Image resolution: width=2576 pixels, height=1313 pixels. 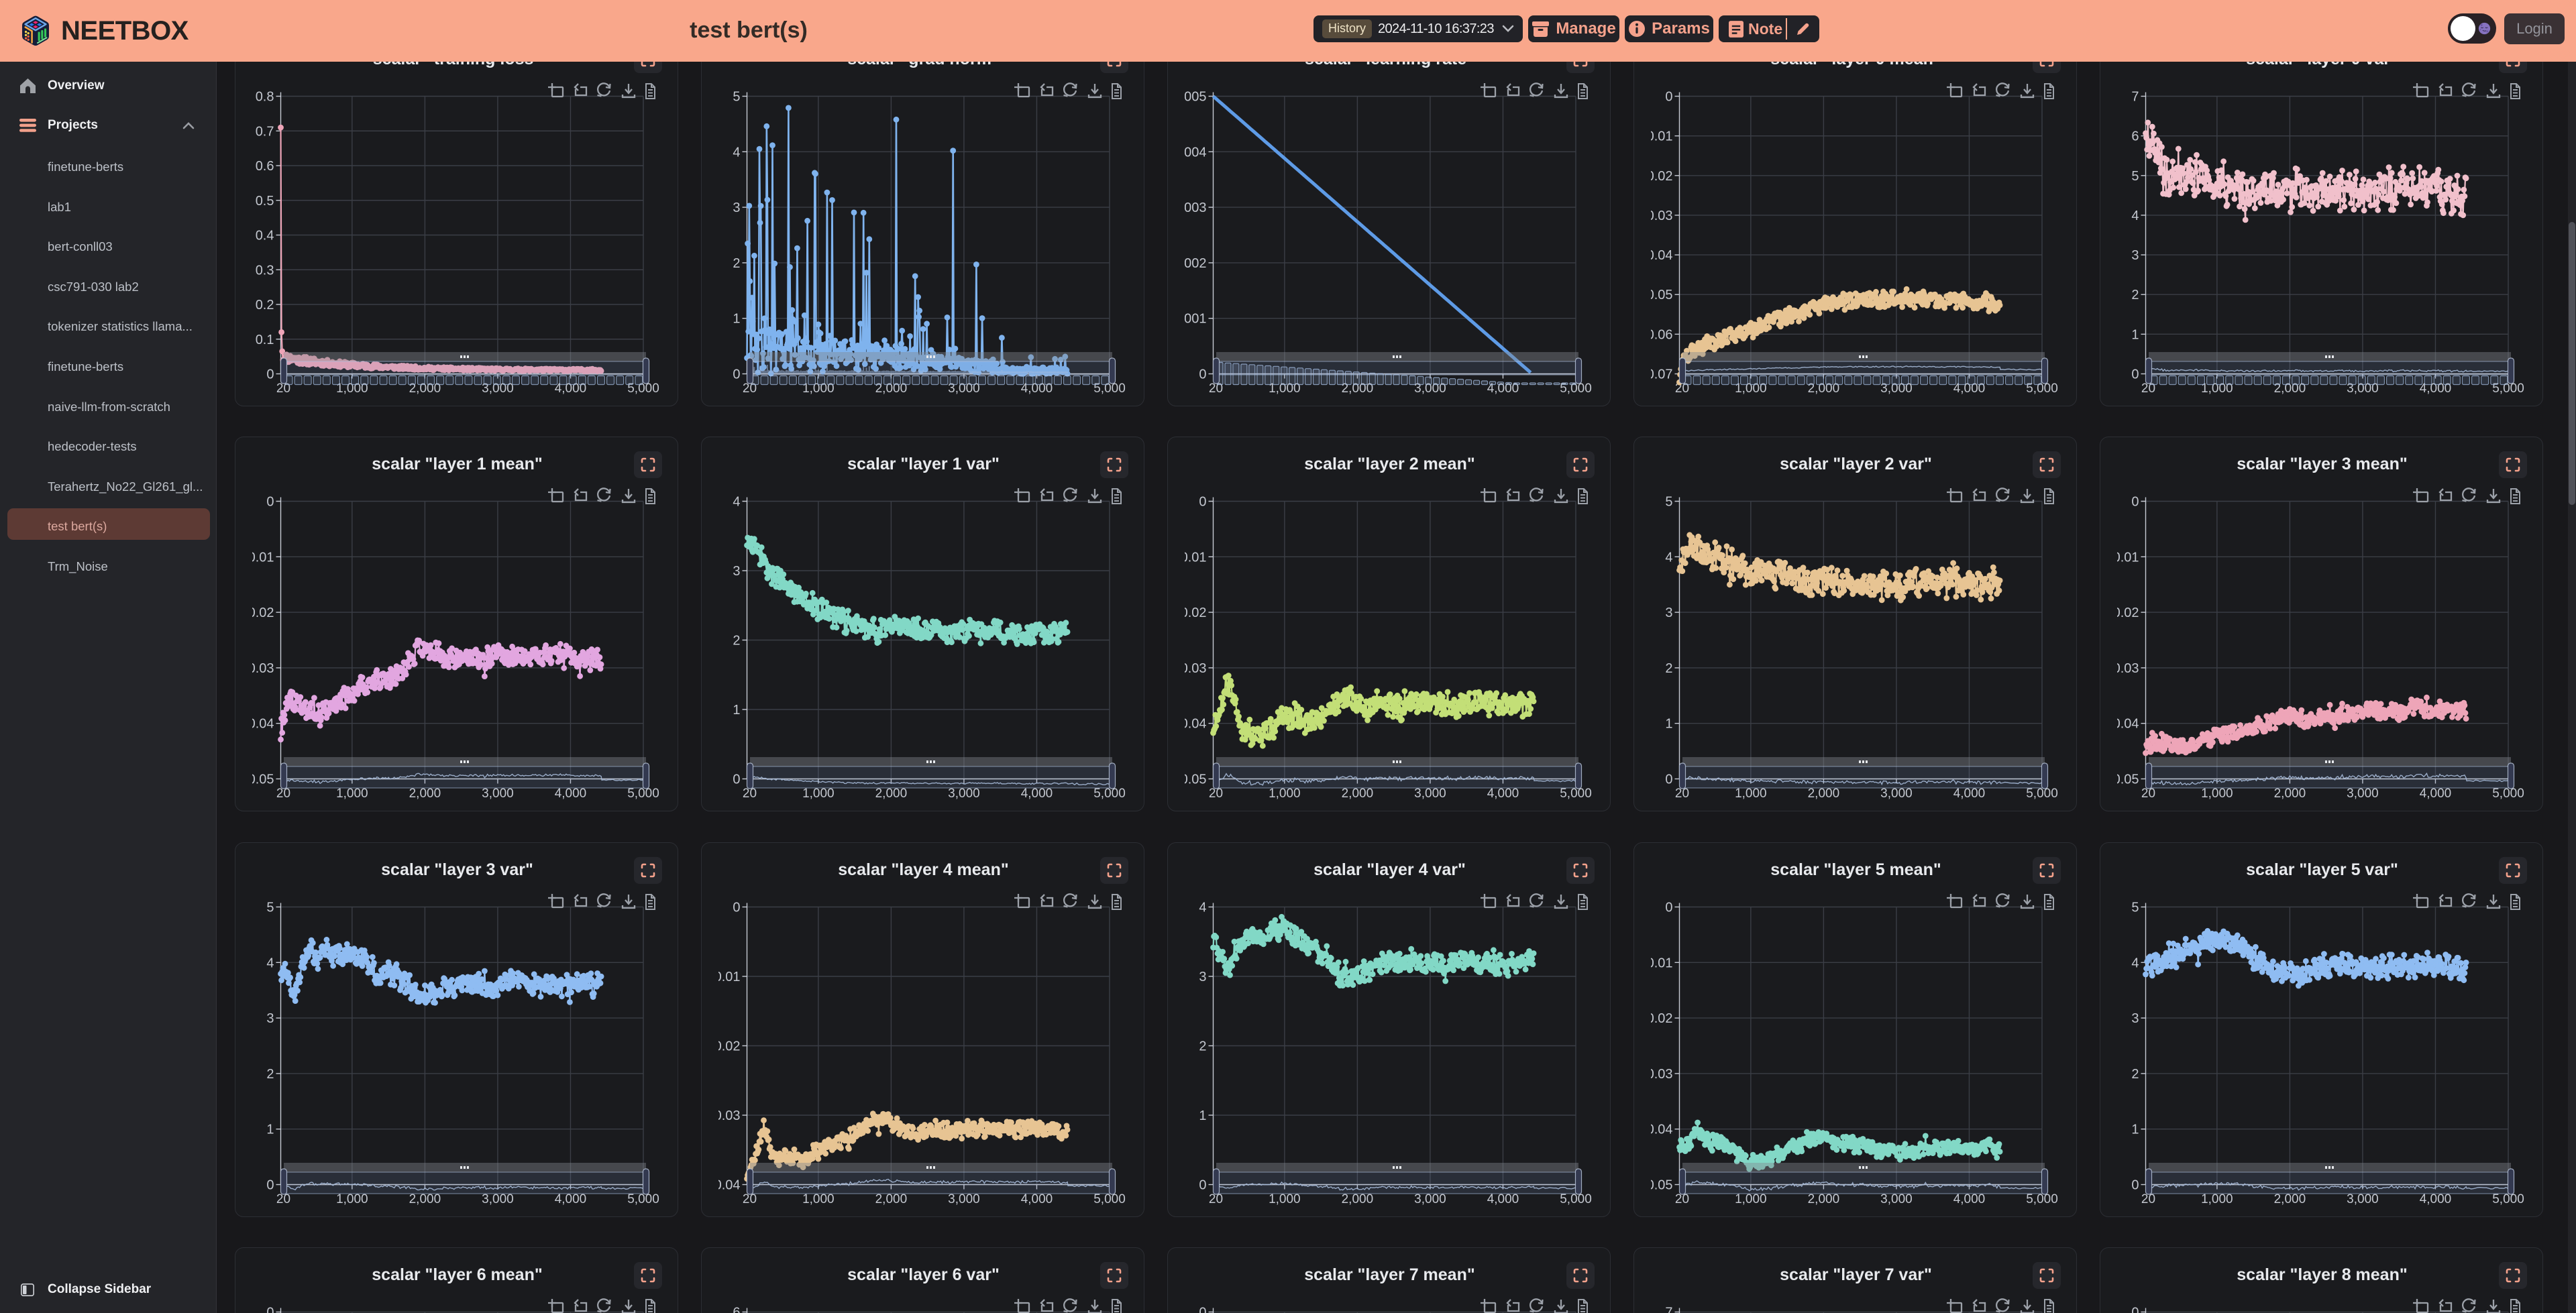 What do you see at coordinates (265, 270) in the screenshot?
I see `svg-text: 0.3` at bounding box center [265, 270].